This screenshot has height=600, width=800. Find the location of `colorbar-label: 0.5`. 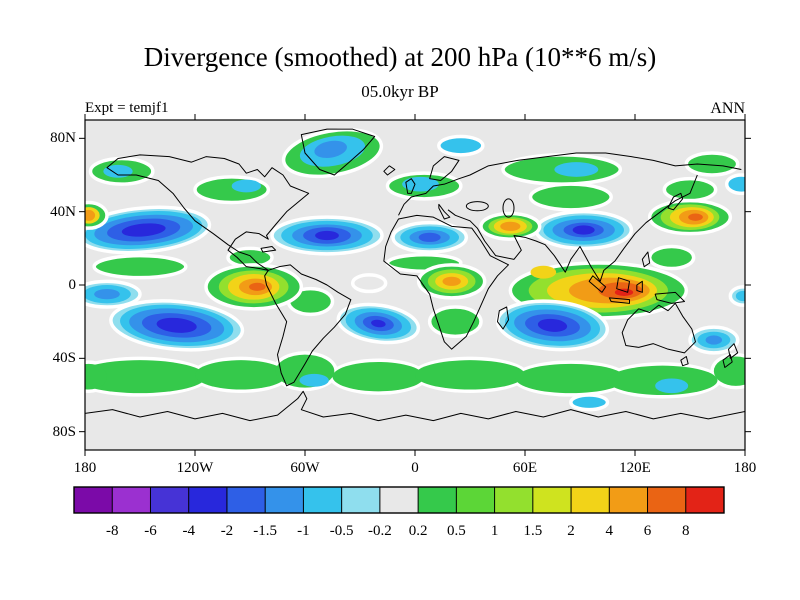

colorbar-label: 0.5 is located at coordinates (456, 531).